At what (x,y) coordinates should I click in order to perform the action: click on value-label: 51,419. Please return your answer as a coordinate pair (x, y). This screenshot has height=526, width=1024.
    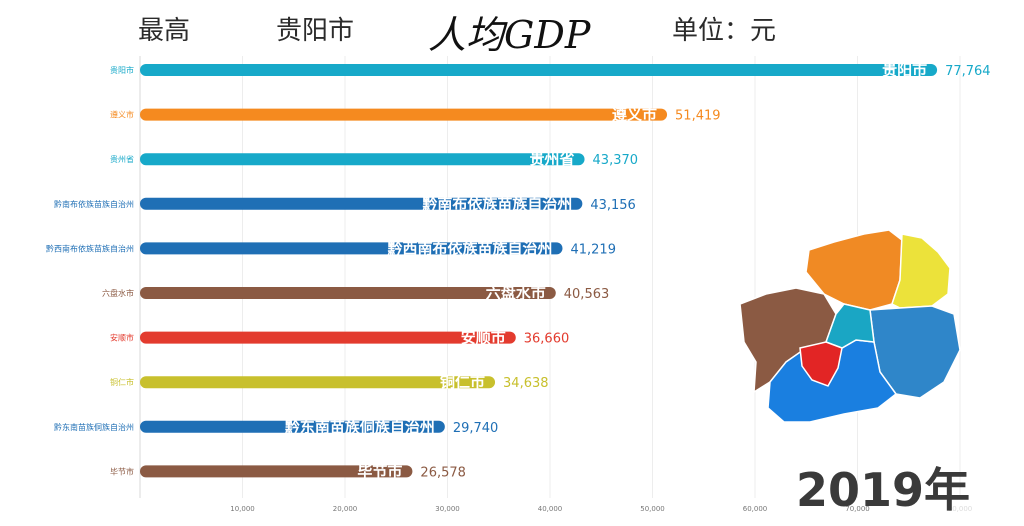
    Looking at the image, I should click on (698, 116).